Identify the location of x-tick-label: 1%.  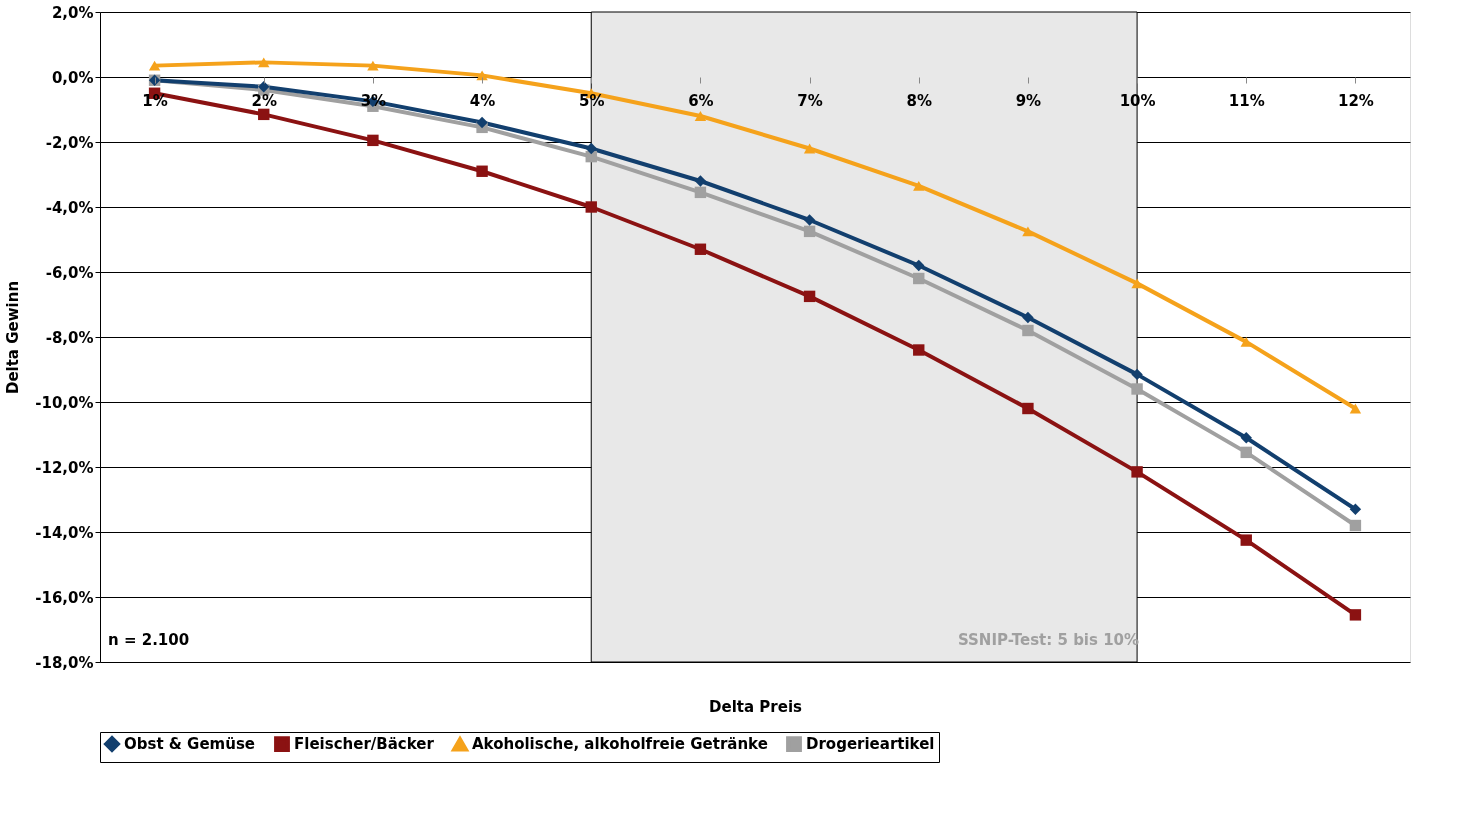
(155, 100).